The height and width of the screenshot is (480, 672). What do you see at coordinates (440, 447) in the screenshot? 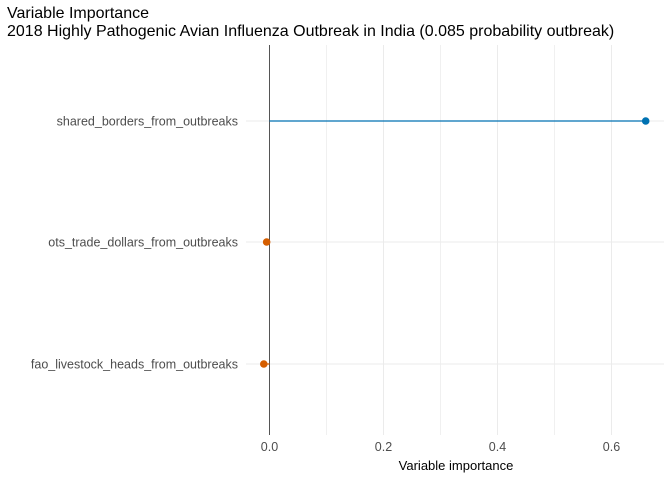
I see `x-tick-labels: 0.0 0.2 0.4 0.6` at bounding box center [440, 447].